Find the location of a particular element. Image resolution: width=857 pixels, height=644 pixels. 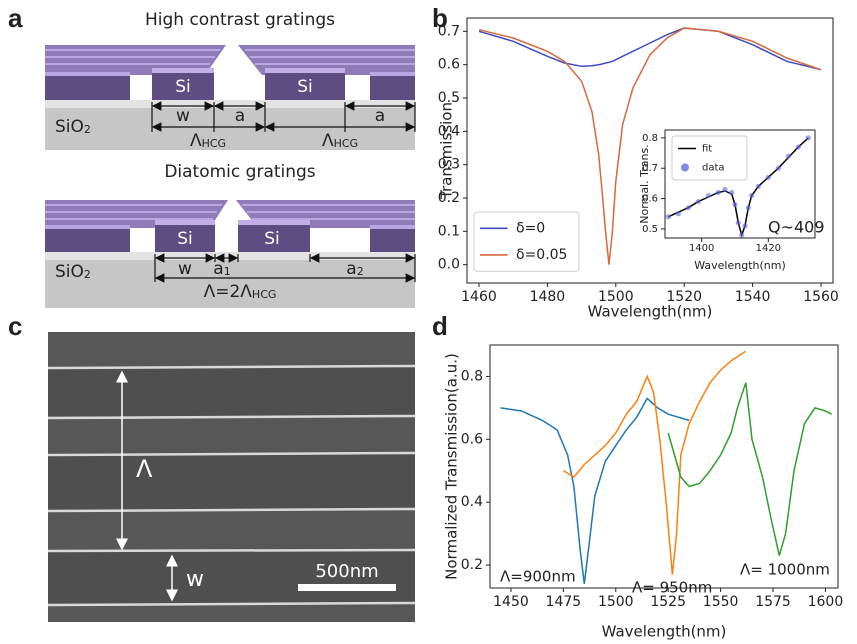

y-tick-label: 0.3 is located at coordinates (449, 165).